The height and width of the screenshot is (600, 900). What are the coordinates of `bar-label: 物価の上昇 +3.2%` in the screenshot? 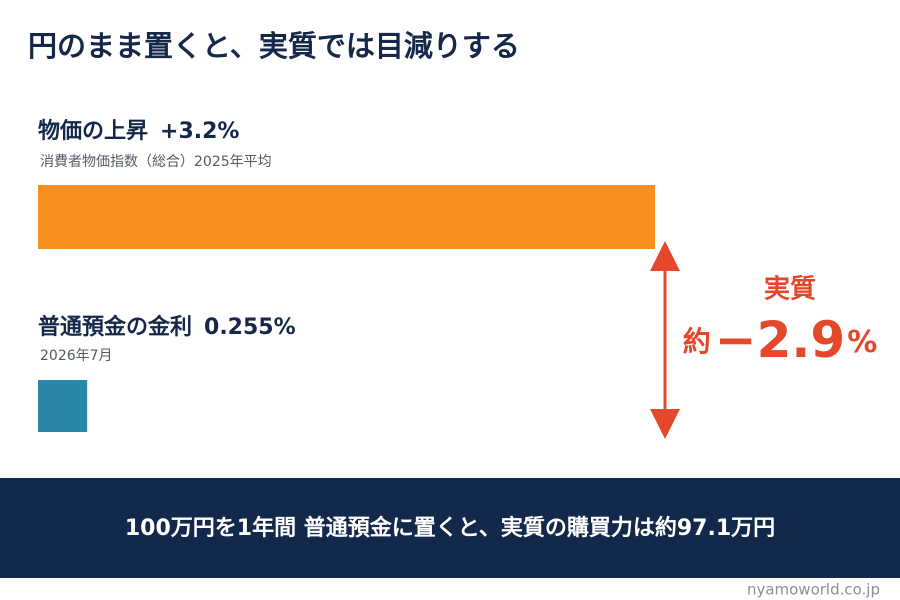 It's located at (138, 131).